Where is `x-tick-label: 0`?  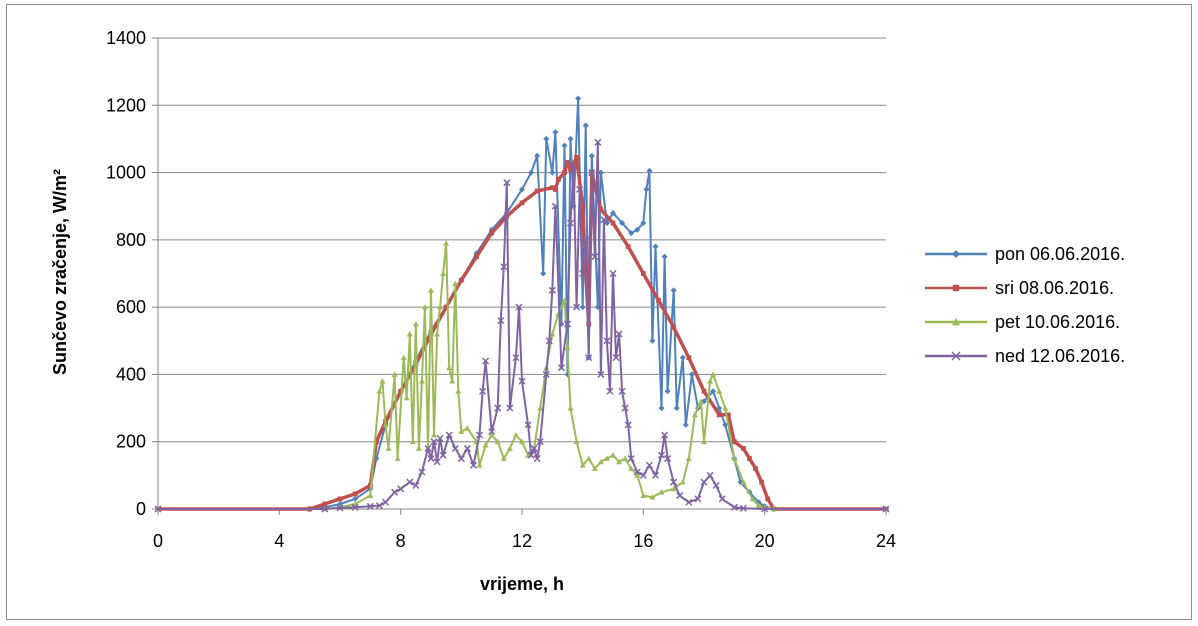 x-tick-label: 0 is located at coordinates (158, 541).